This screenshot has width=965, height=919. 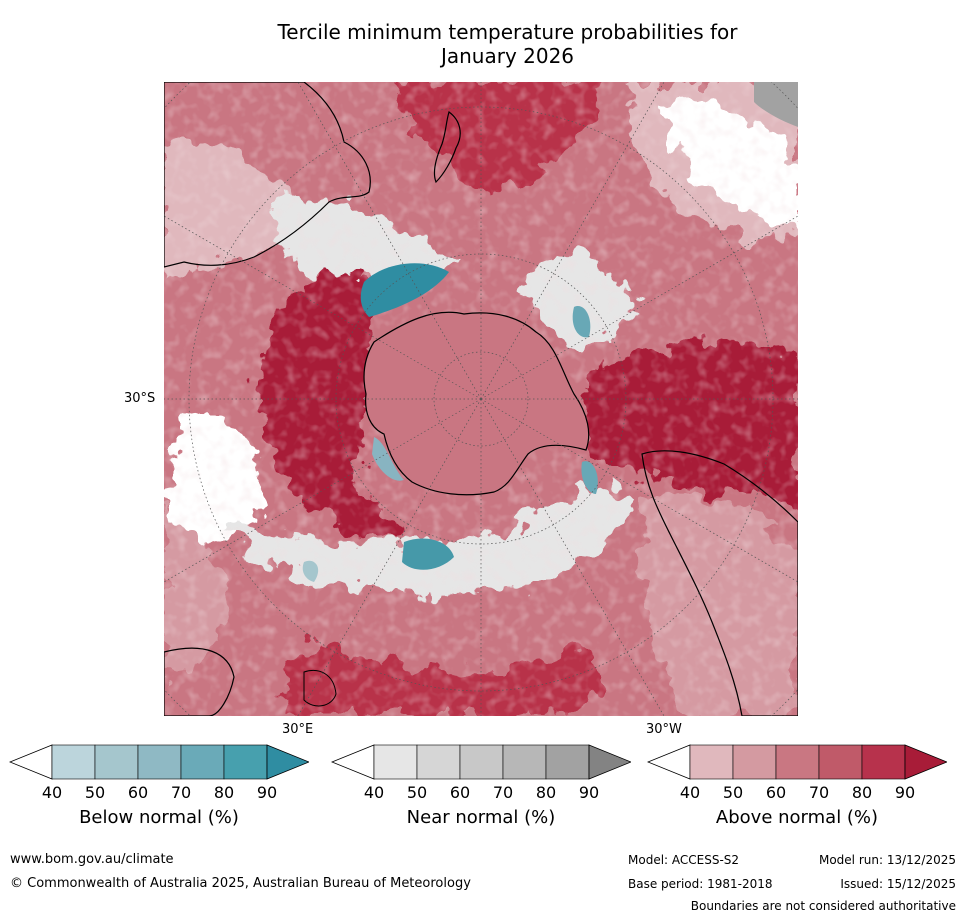 What do you see at coordinates (684, 860) in the screenshot?
I see `model-name: Model: ACCESS-S2` at bounding box center [684, 860].